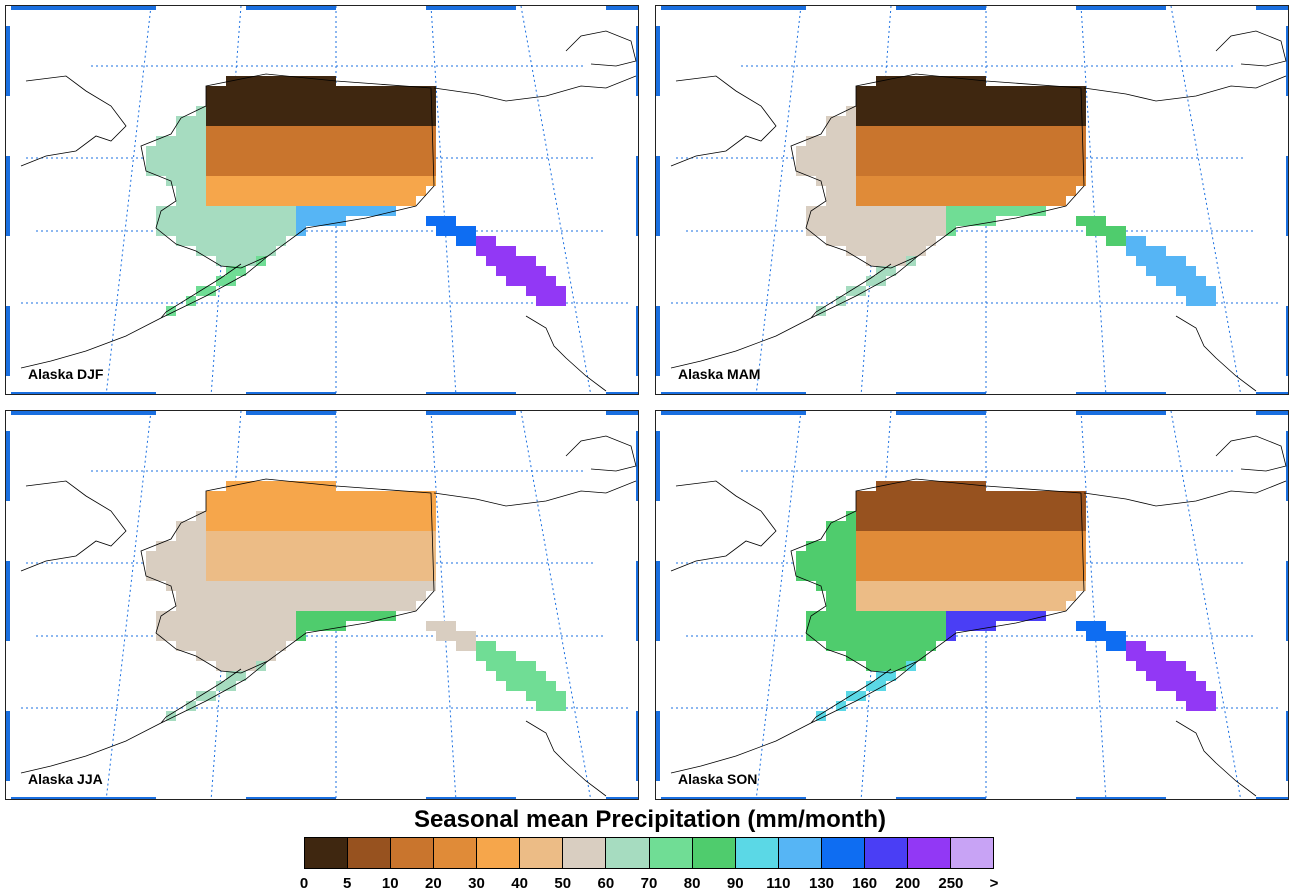  What do you see at coordinates (757, 853) in the screenshot?
I see `colorbar-swatch` at bounding box center [757, 853].